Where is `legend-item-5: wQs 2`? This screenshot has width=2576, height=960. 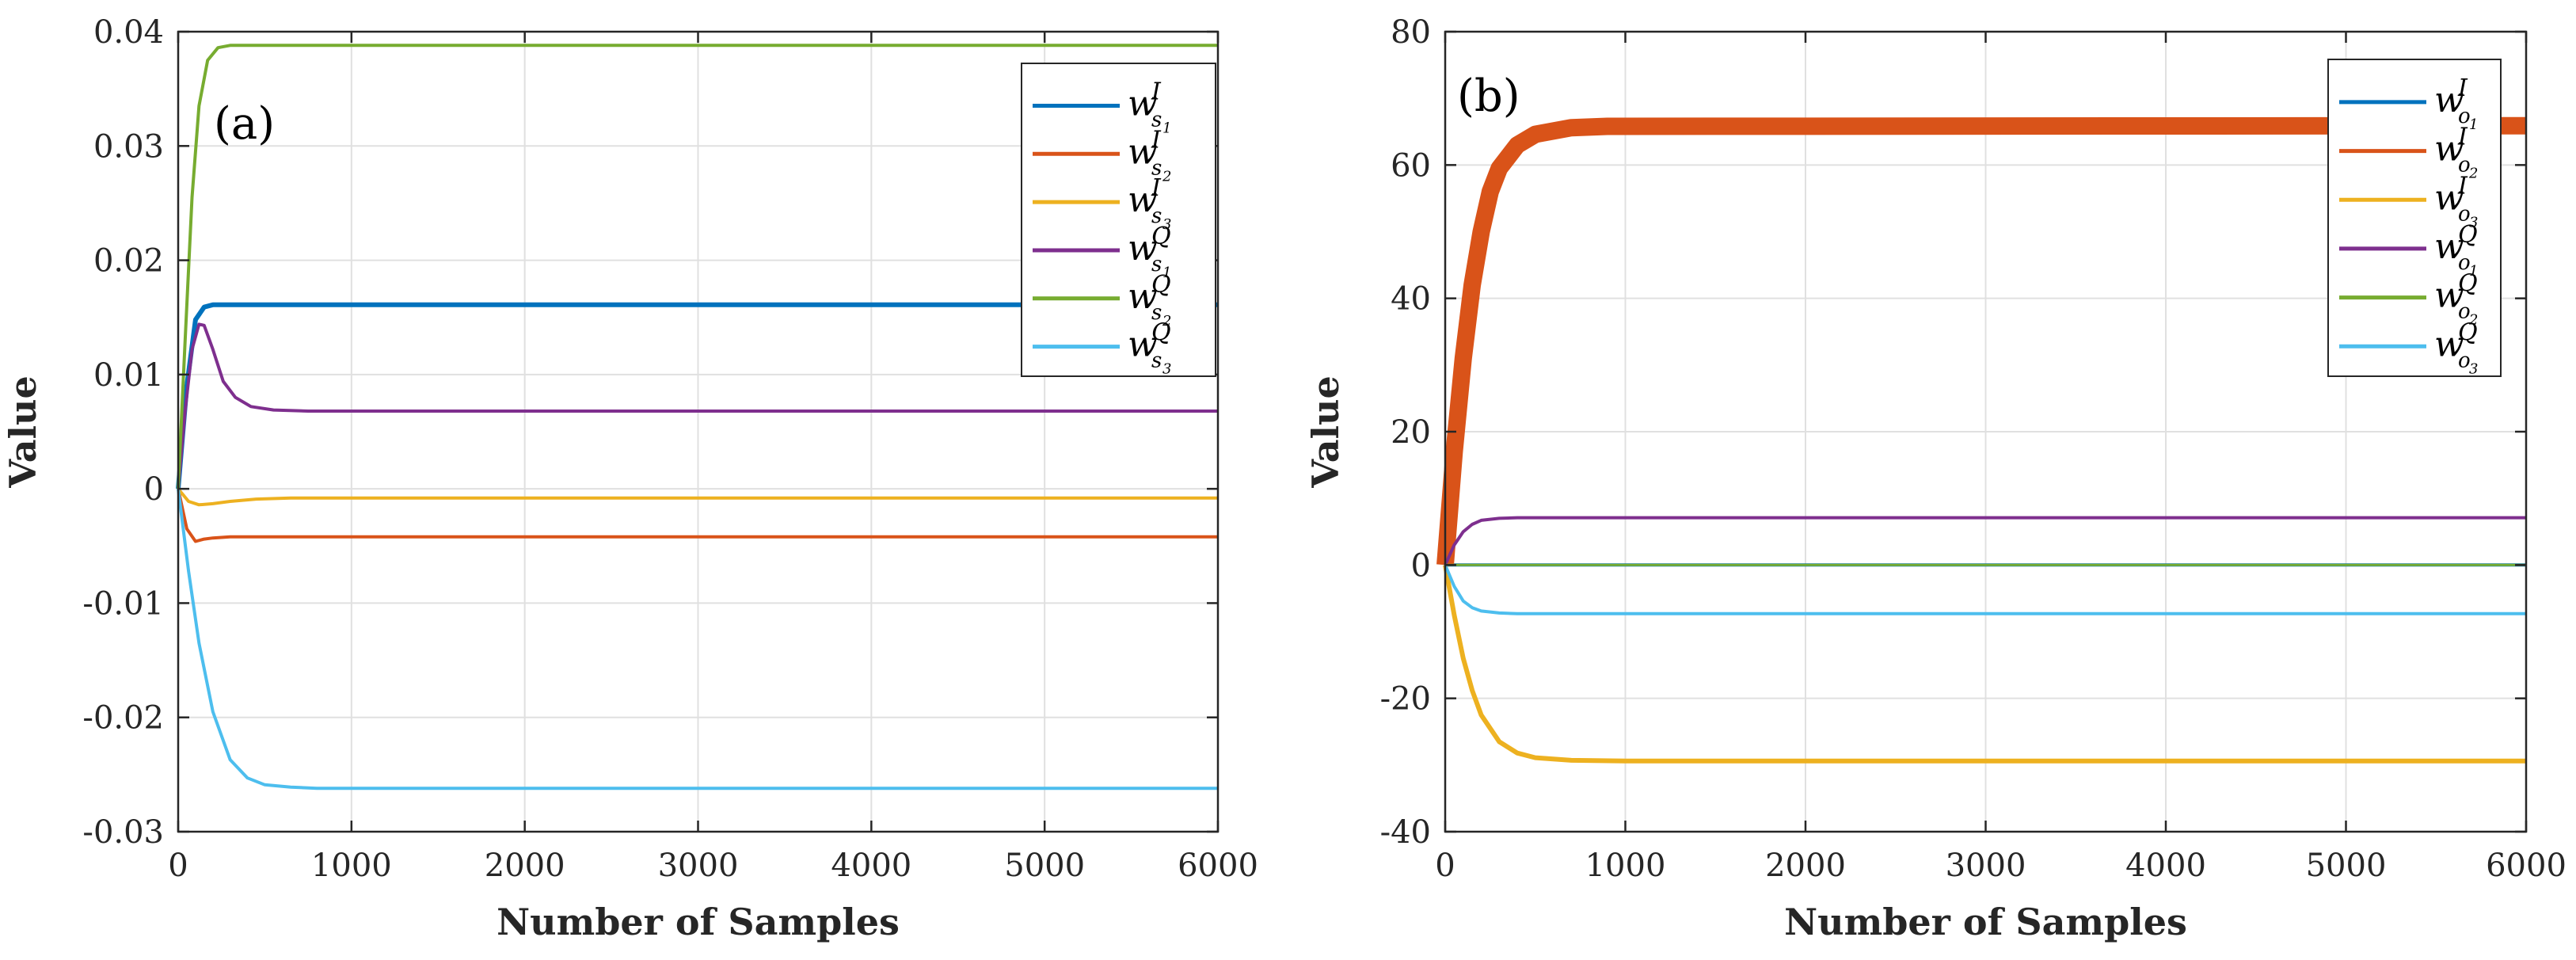
legend-item-5: wQs 2 is located at coordinates (1102, 300).